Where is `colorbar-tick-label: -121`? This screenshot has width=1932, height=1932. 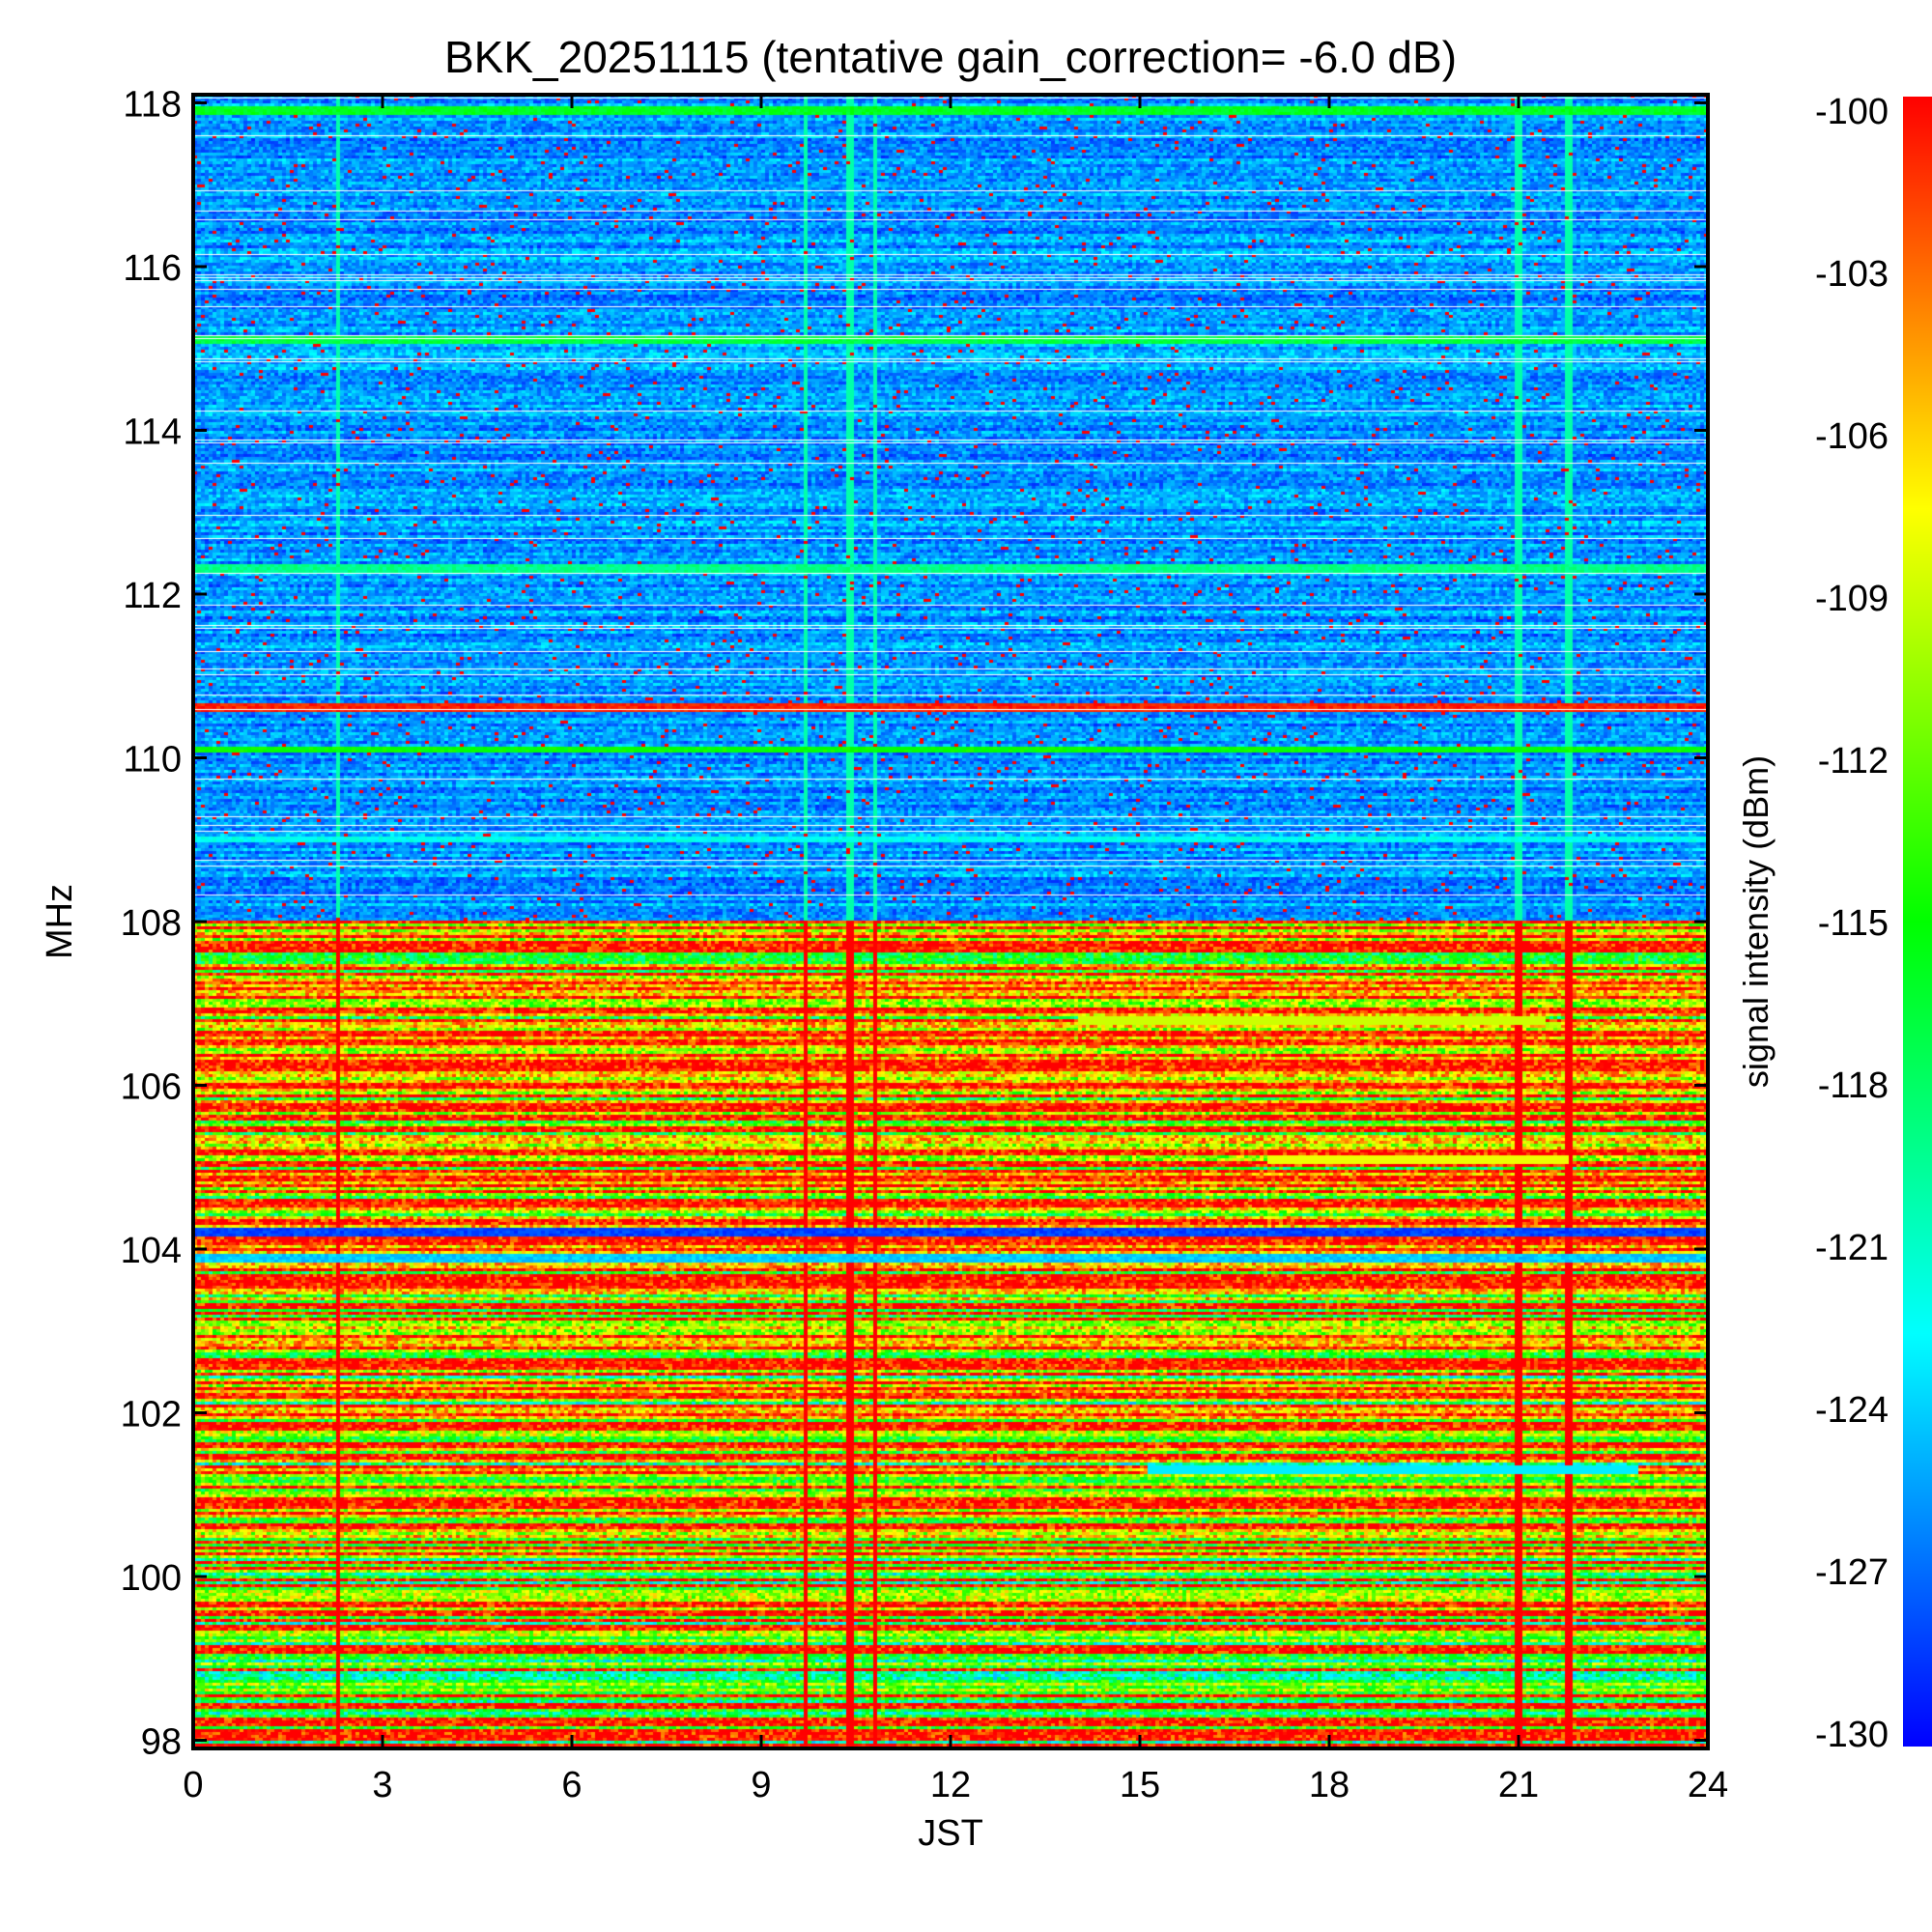 colorbar-tick-label: -121 is located at coordinates (1852, 1248).